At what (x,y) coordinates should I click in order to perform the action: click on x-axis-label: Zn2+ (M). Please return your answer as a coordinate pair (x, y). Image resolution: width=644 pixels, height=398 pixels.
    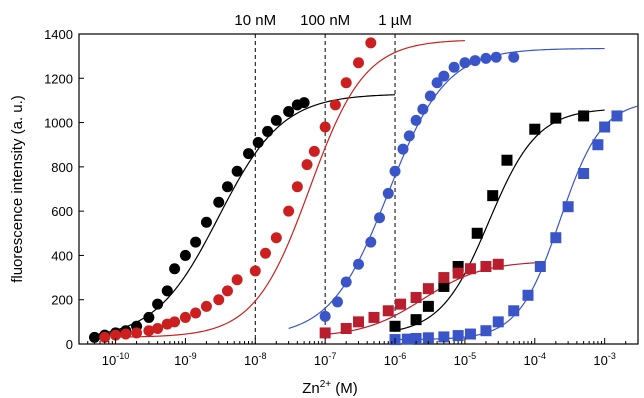
    Looking at the image, I should click on (330, 388).